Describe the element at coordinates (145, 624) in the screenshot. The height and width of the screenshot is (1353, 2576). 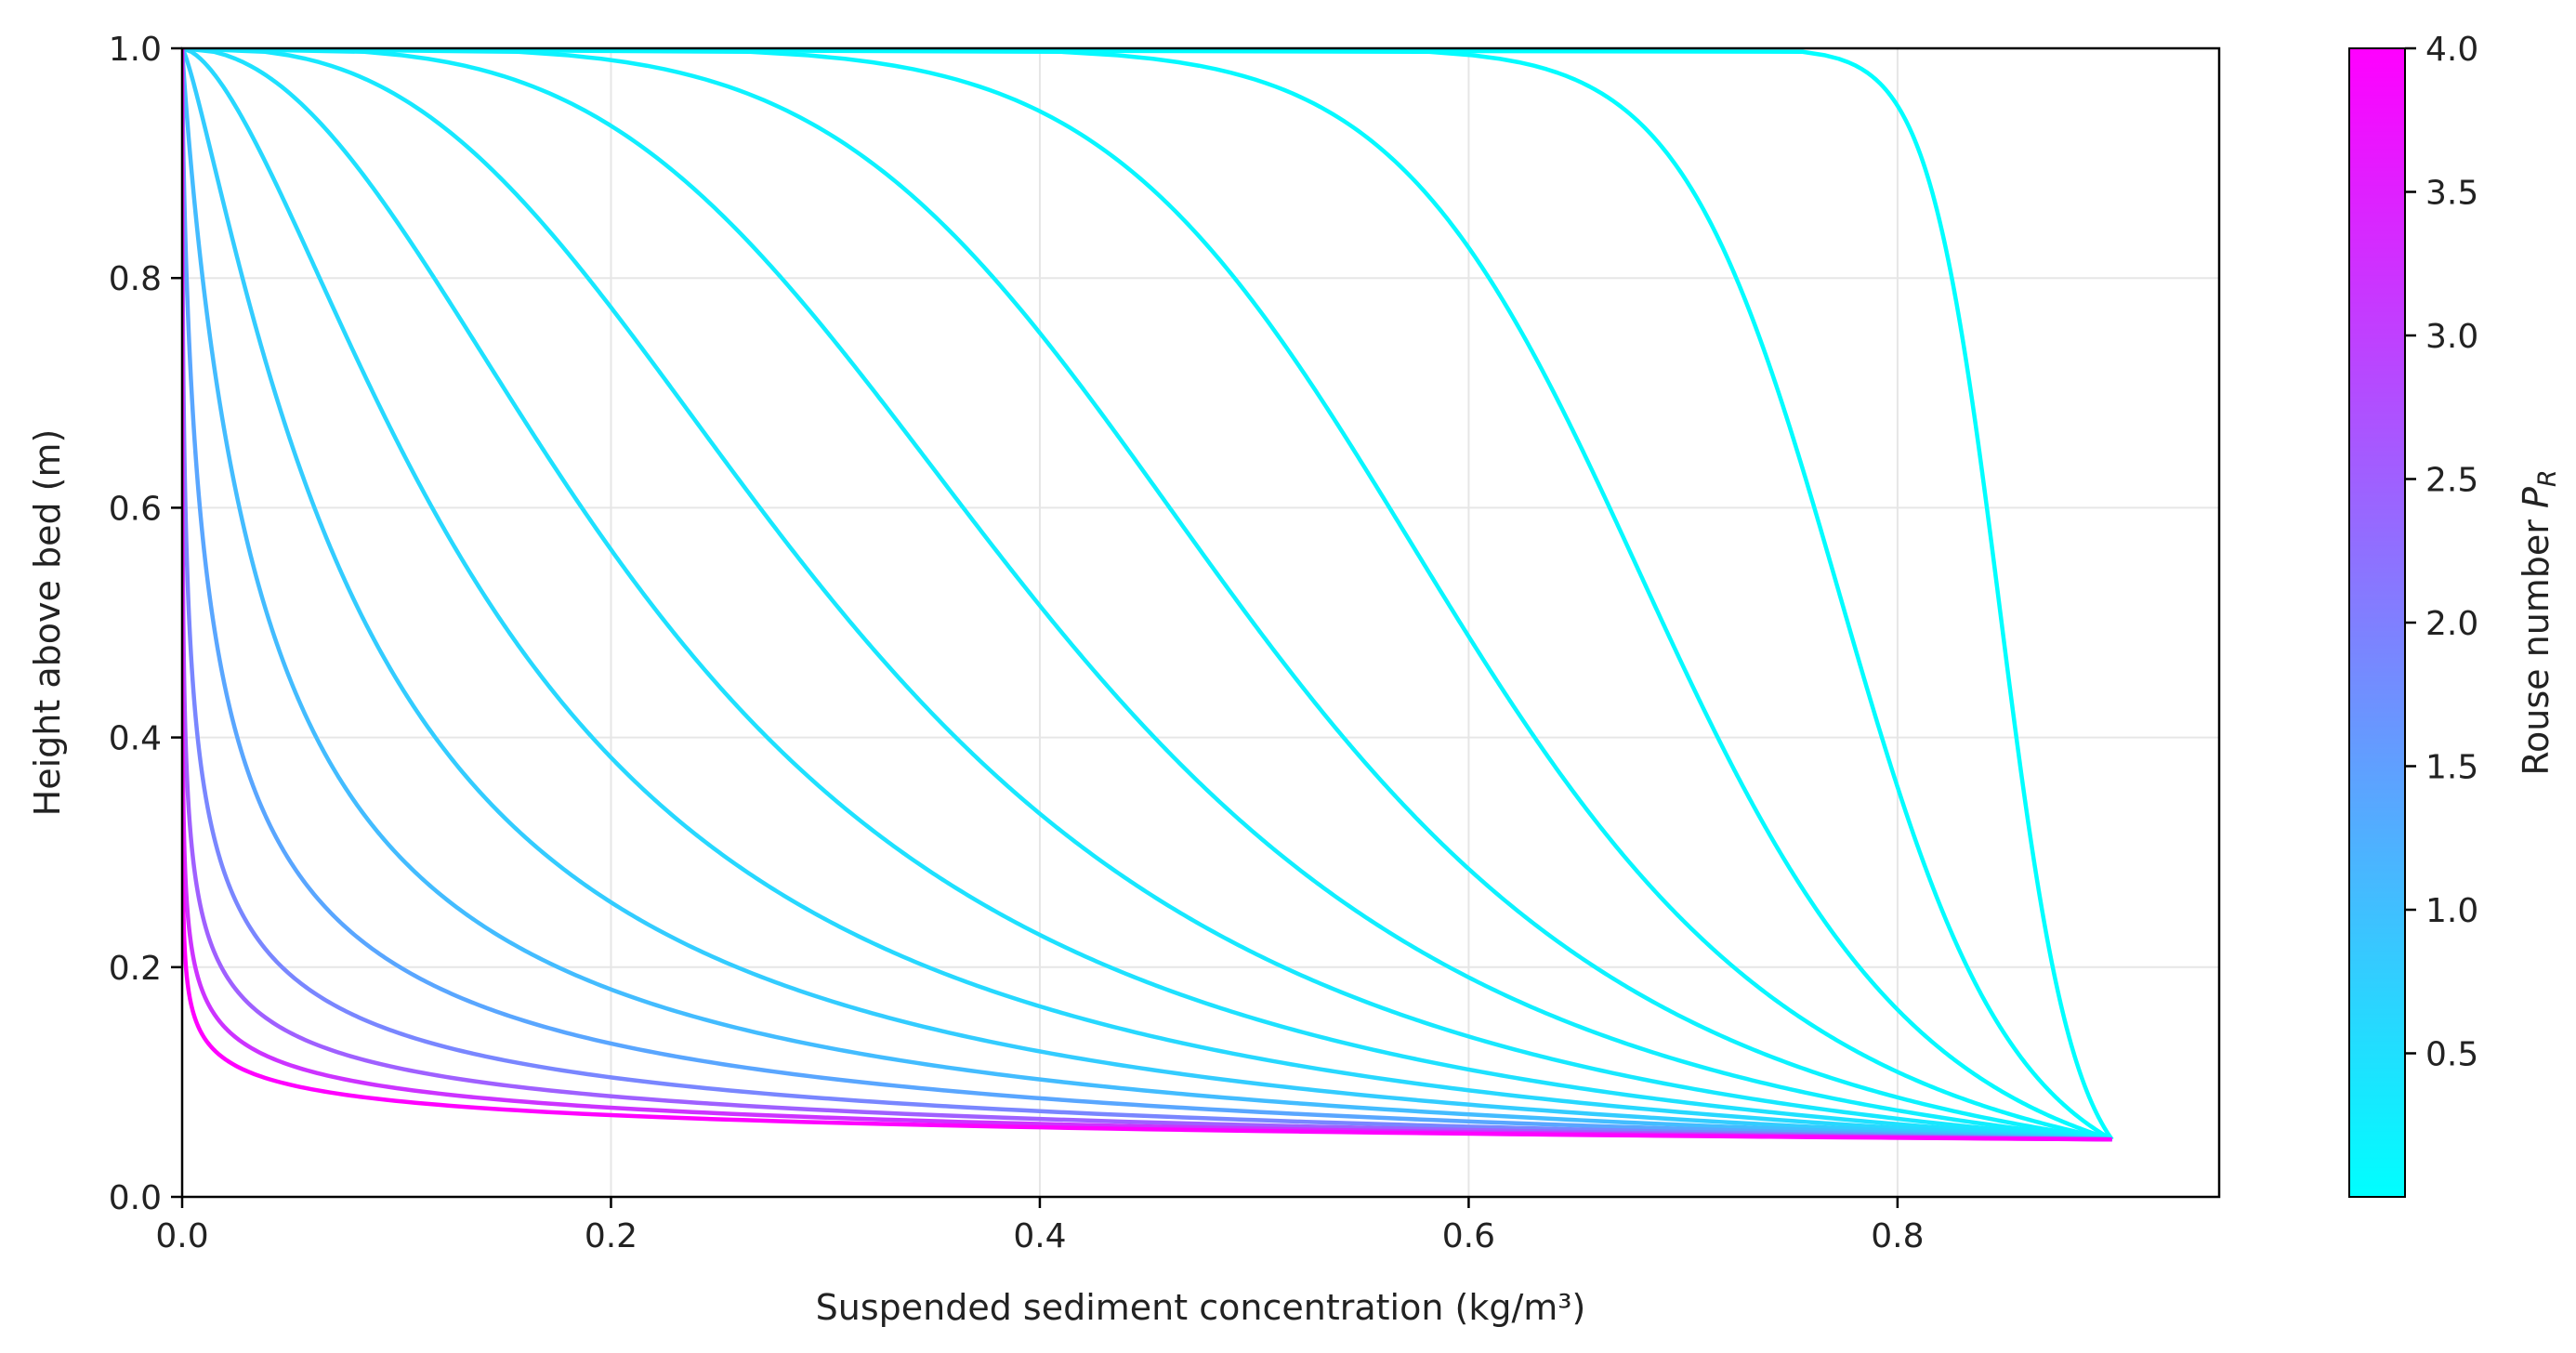
I see `y-axis-ticks: 0.0 0.2 0.4 0.6 0.8 1.0` at that location.